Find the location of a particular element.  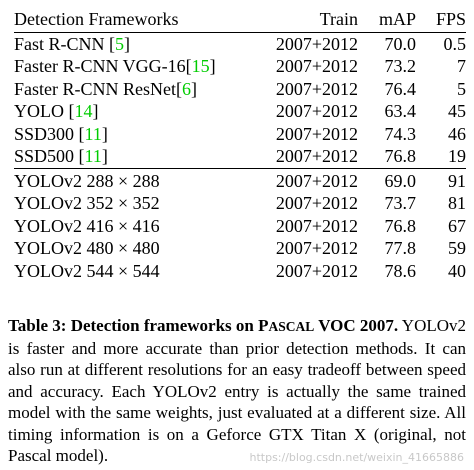

table-row: SSD500 [11] 2007+2012 76.8 19 is located at coordinates (240, 156).